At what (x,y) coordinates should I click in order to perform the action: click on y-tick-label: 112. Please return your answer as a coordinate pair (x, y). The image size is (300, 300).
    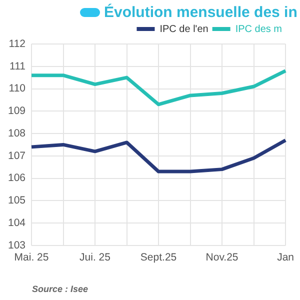
    Looking at the image, I should click on (17, 44).